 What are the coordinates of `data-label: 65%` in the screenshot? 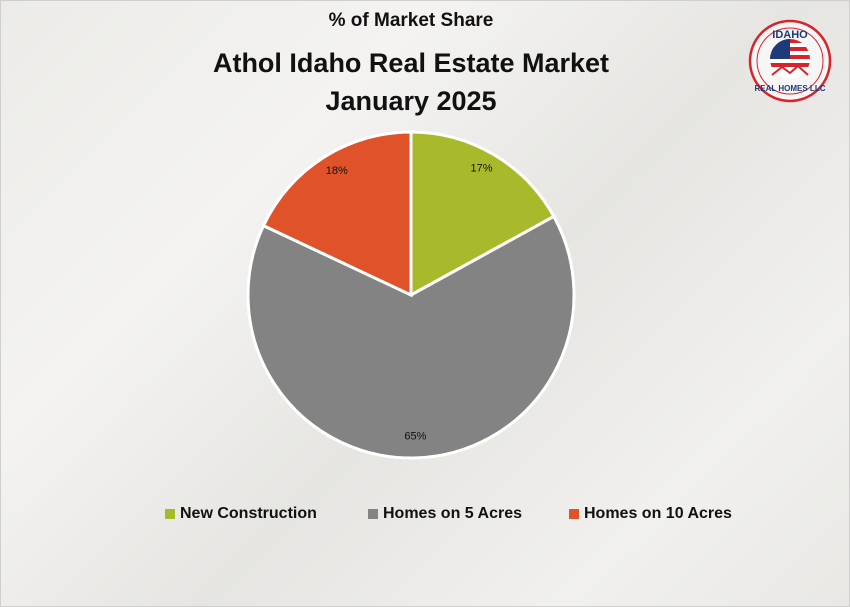 It's located at (415, 436).